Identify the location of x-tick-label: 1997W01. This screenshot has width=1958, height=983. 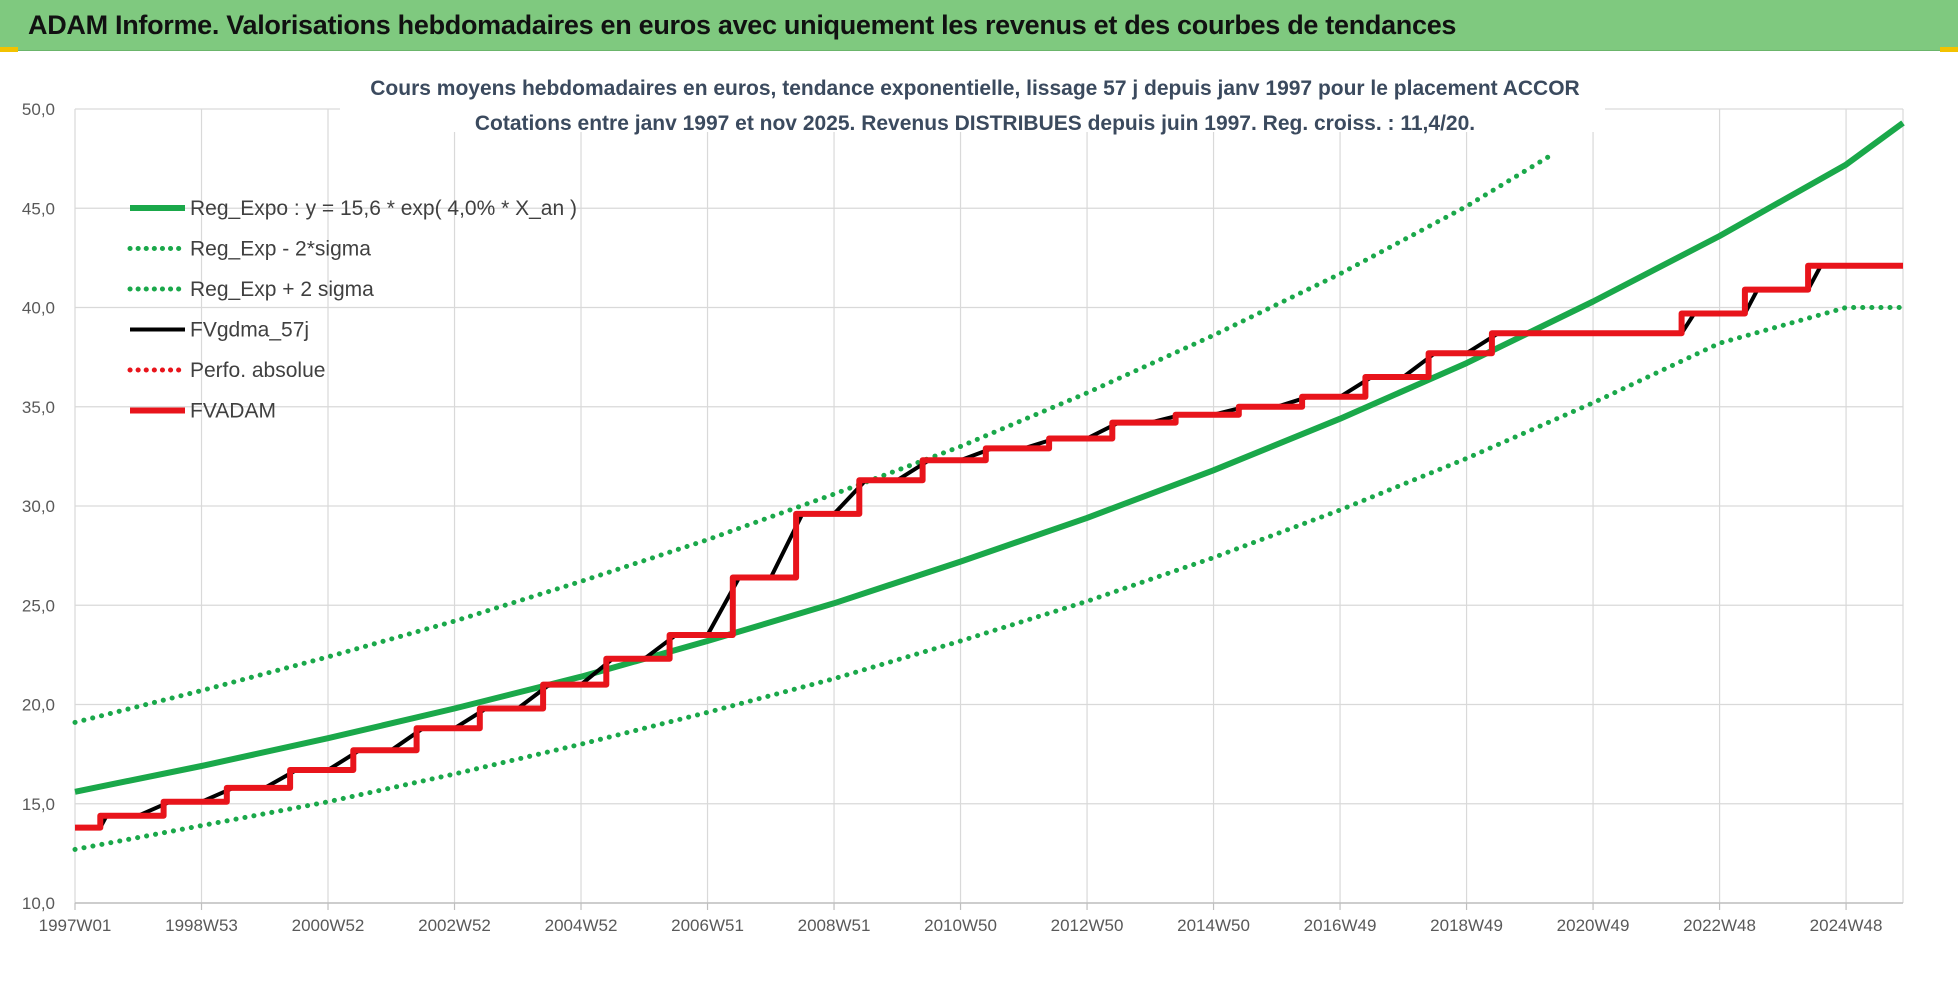
(75, 925).